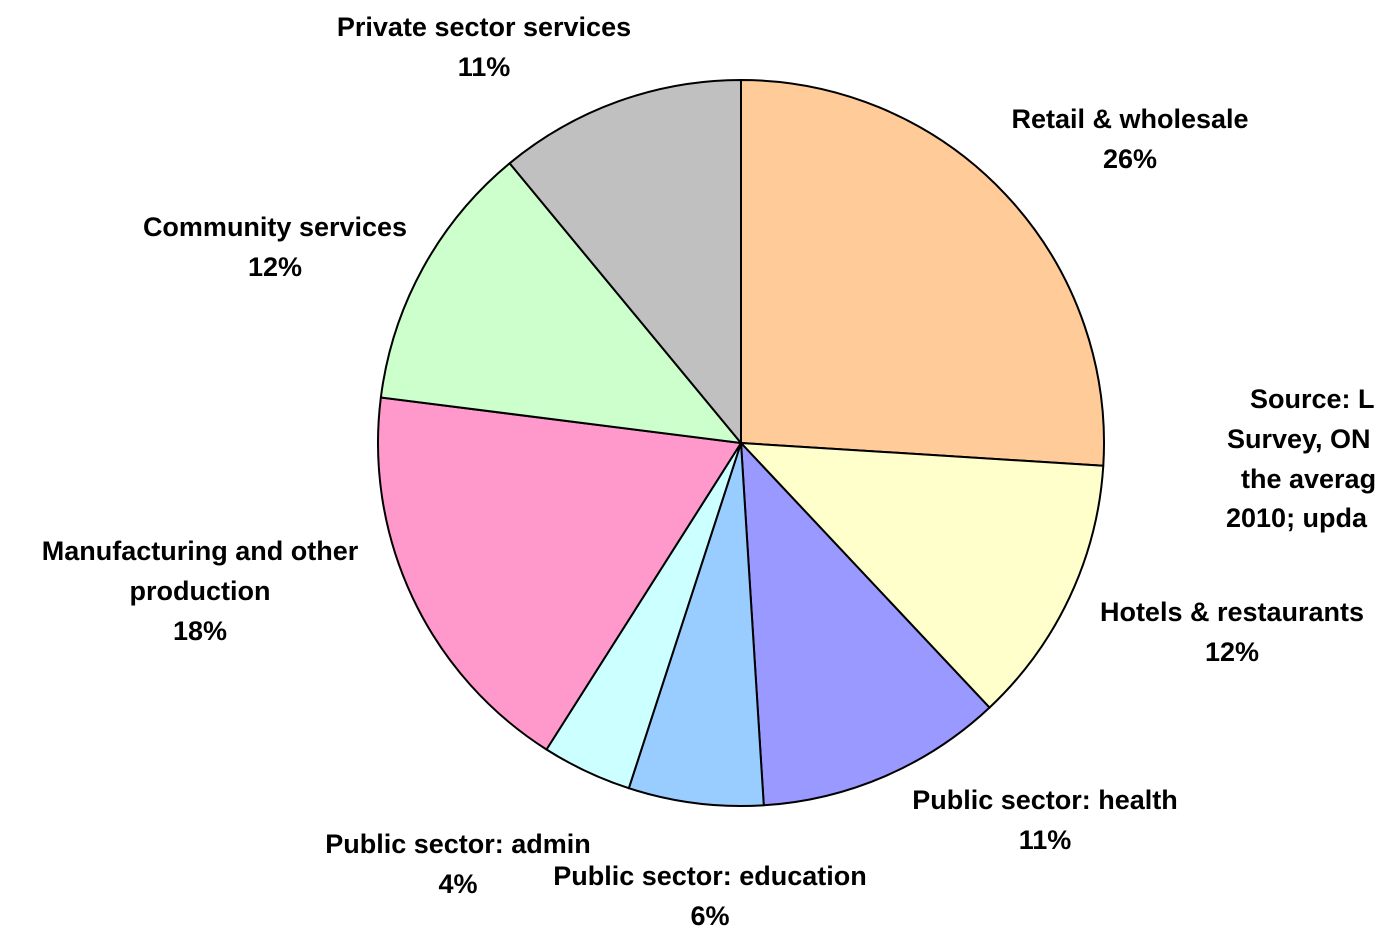 The height and width of the screenshot is (929, 1390). I want to click on slice-label-private-sector-services: Private sector services, so click(484, 27).